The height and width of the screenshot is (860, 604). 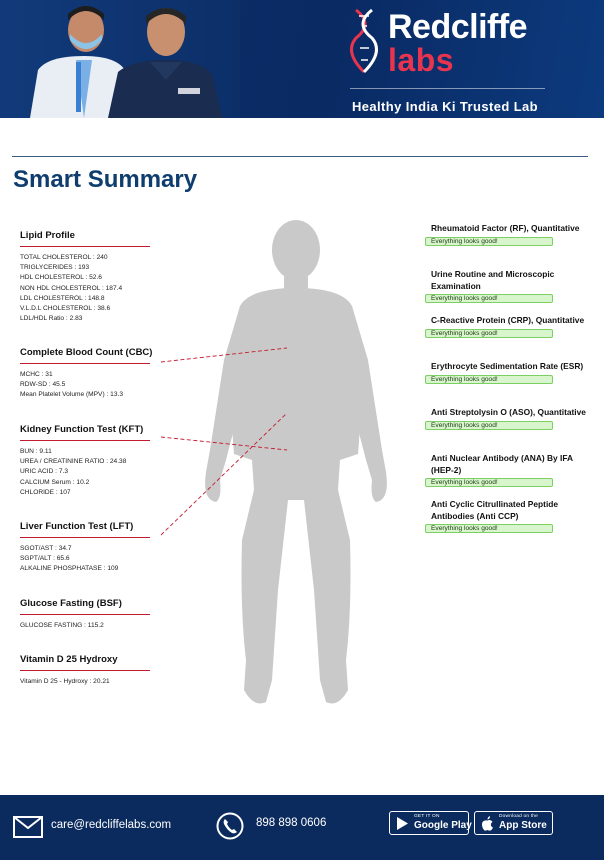 I want to click on google-play-small: GET IT ON, so click(x=427, y=816).